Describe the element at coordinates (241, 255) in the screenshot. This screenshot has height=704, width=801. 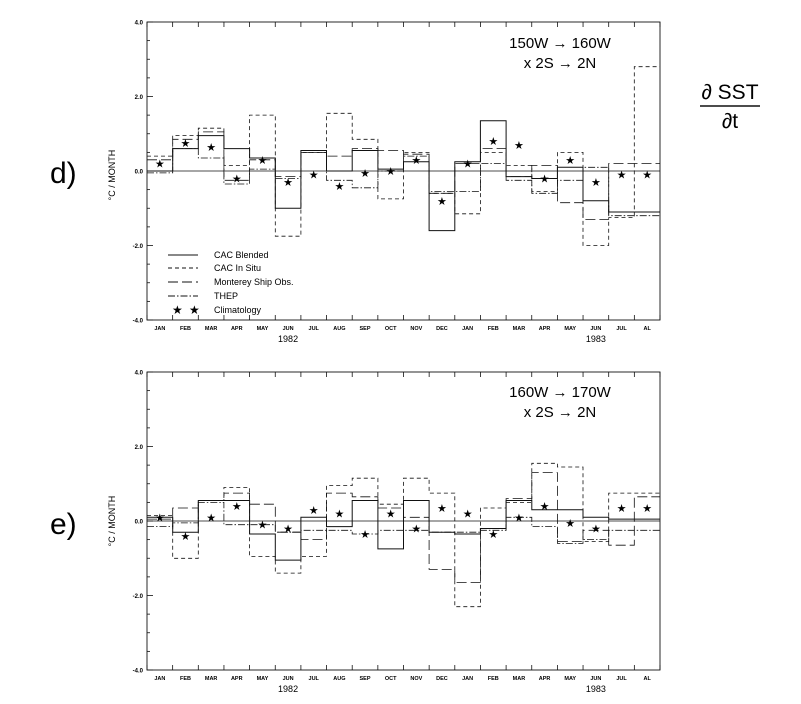
I see `legend-entry-cac-blended: CAC Blended` at that location.